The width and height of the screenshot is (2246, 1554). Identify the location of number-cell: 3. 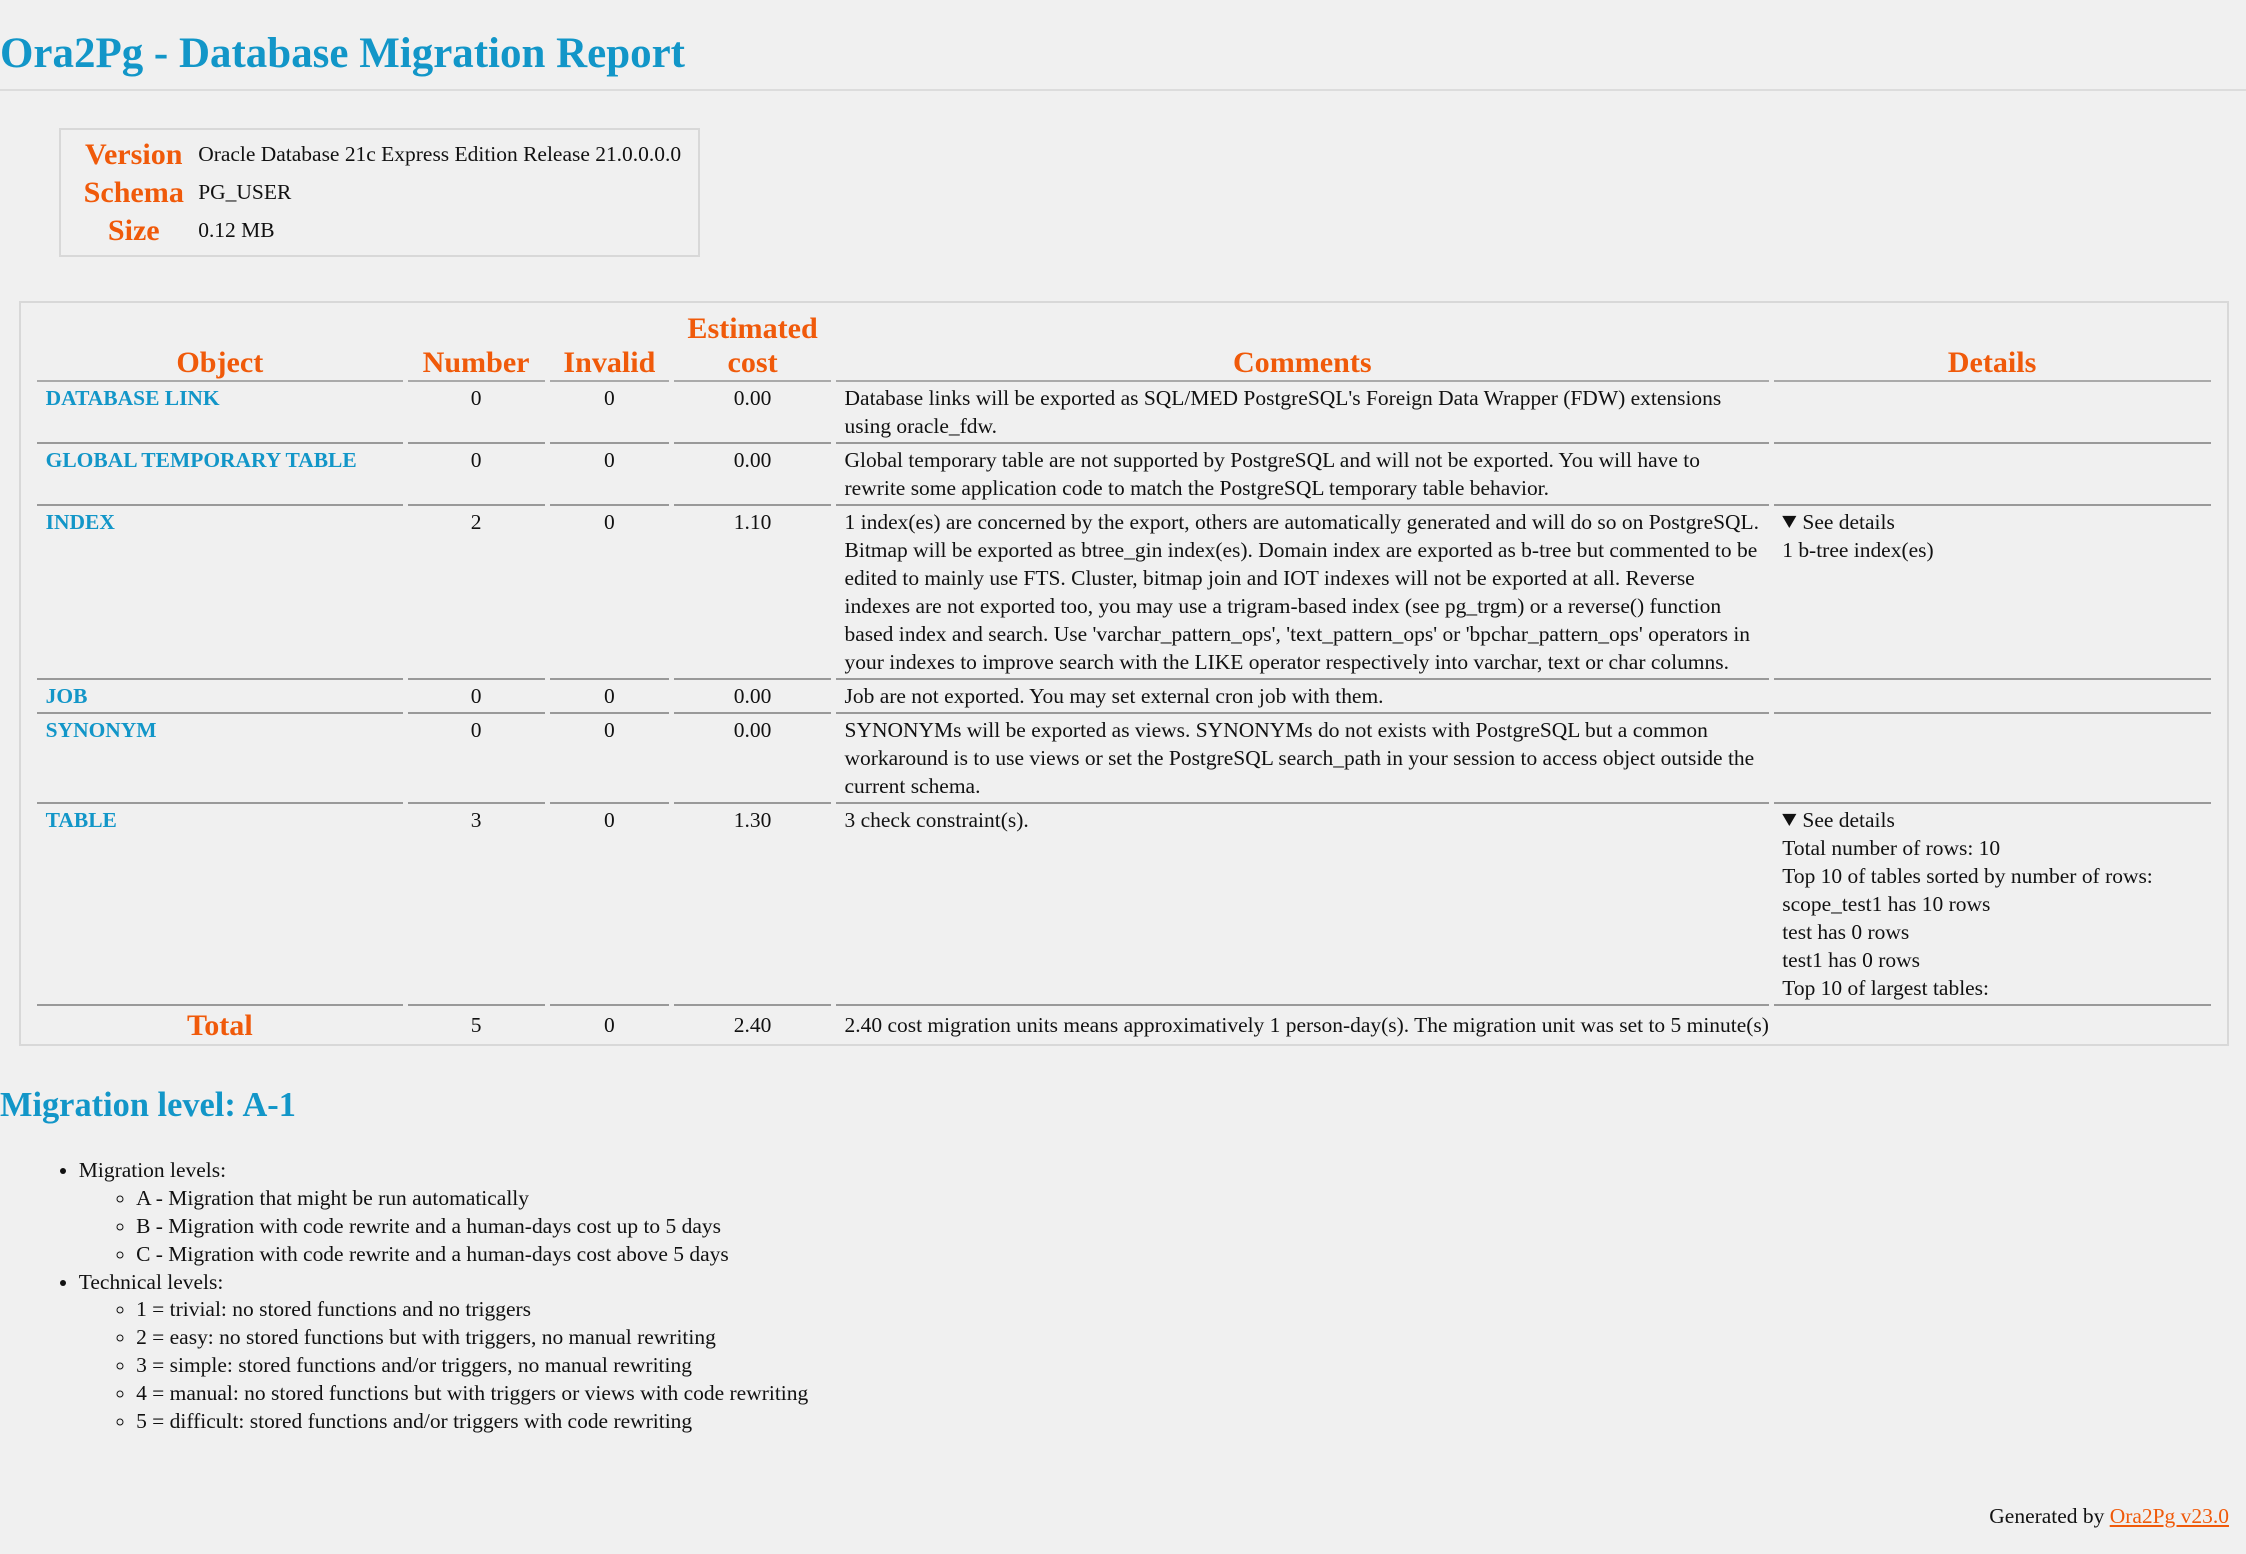
(476, 905).